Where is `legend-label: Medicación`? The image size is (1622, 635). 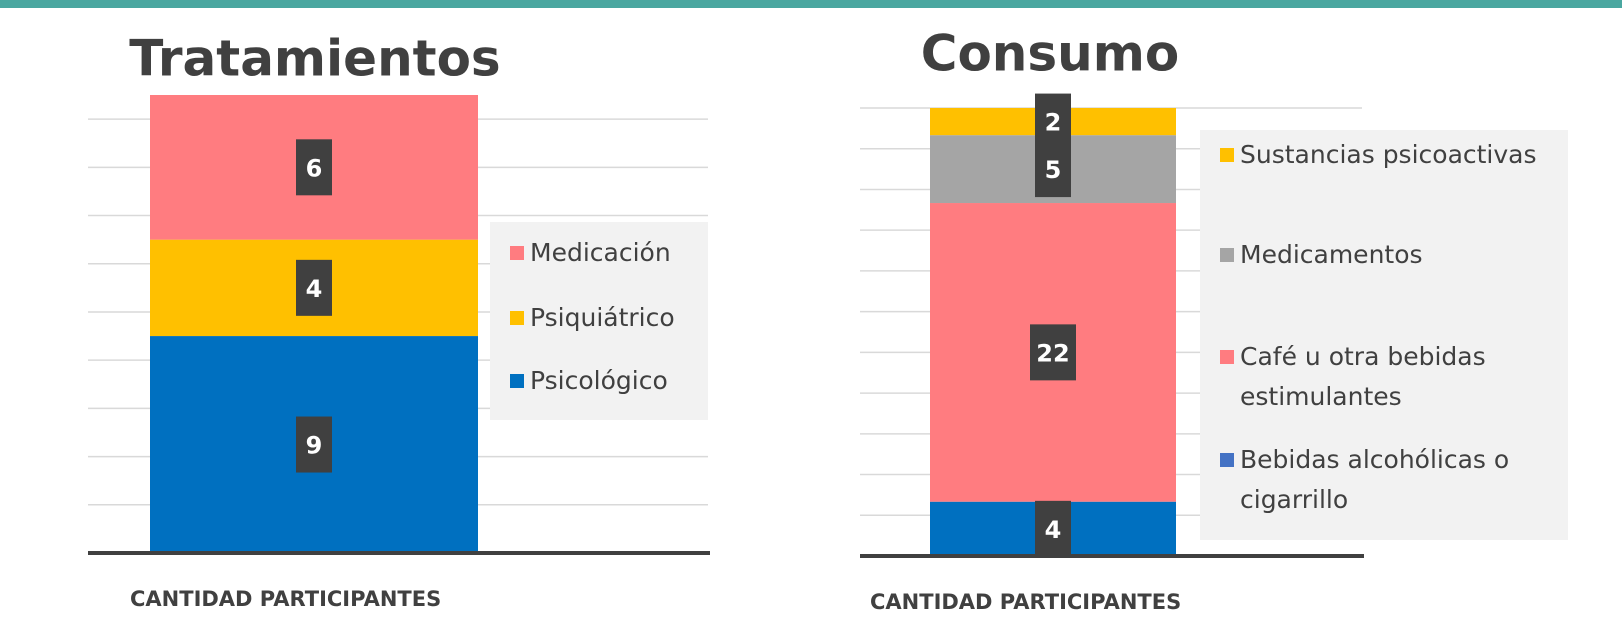
legend-label: Medicación is located at coordinates (600, 252).